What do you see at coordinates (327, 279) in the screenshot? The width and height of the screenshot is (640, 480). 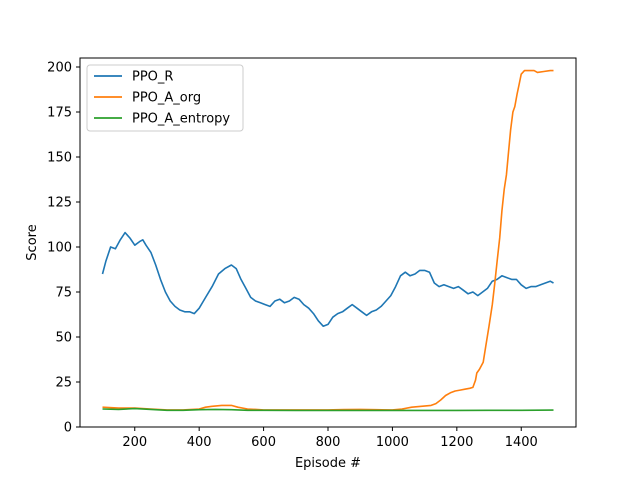 I see `series-line-ppo-r` at bounding box center [327, 279].